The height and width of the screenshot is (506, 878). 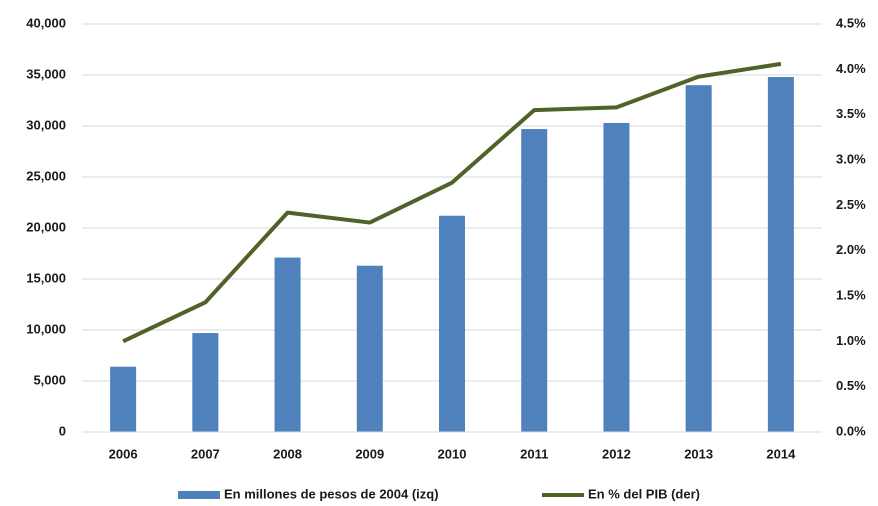 What do you see at coordinates (534, 453) in the screenshot?
I see `x-tick-label: 2011` at bounding box center [534, 453].